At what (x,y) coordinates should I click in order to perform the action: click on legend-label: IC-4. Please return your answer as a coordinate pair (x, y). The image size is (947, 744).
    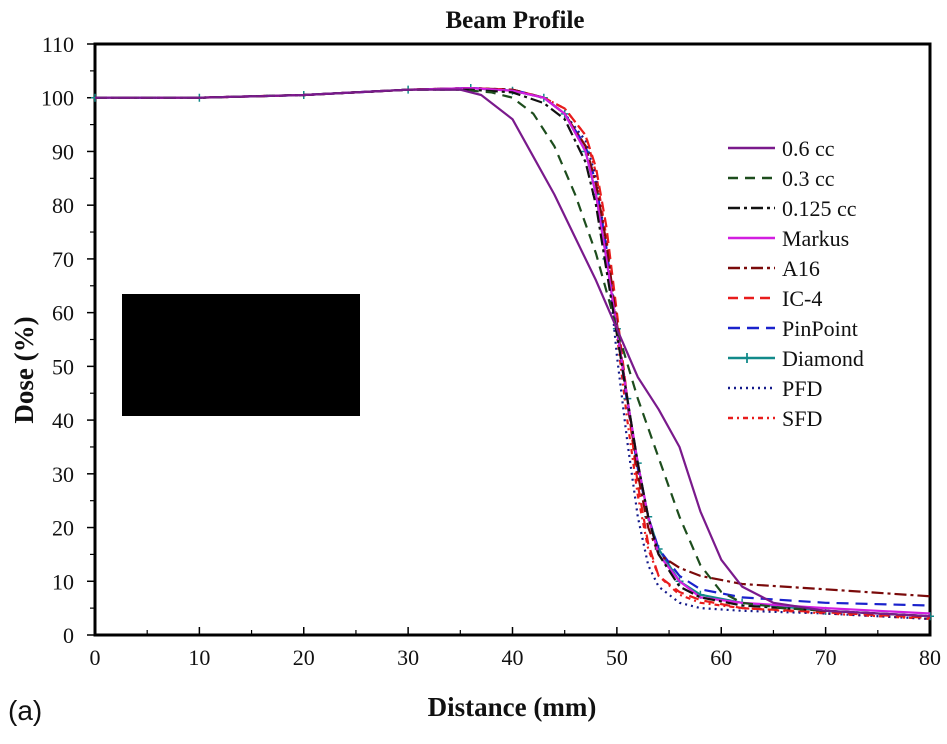
    Looking at the image, I should click on (802, 298).